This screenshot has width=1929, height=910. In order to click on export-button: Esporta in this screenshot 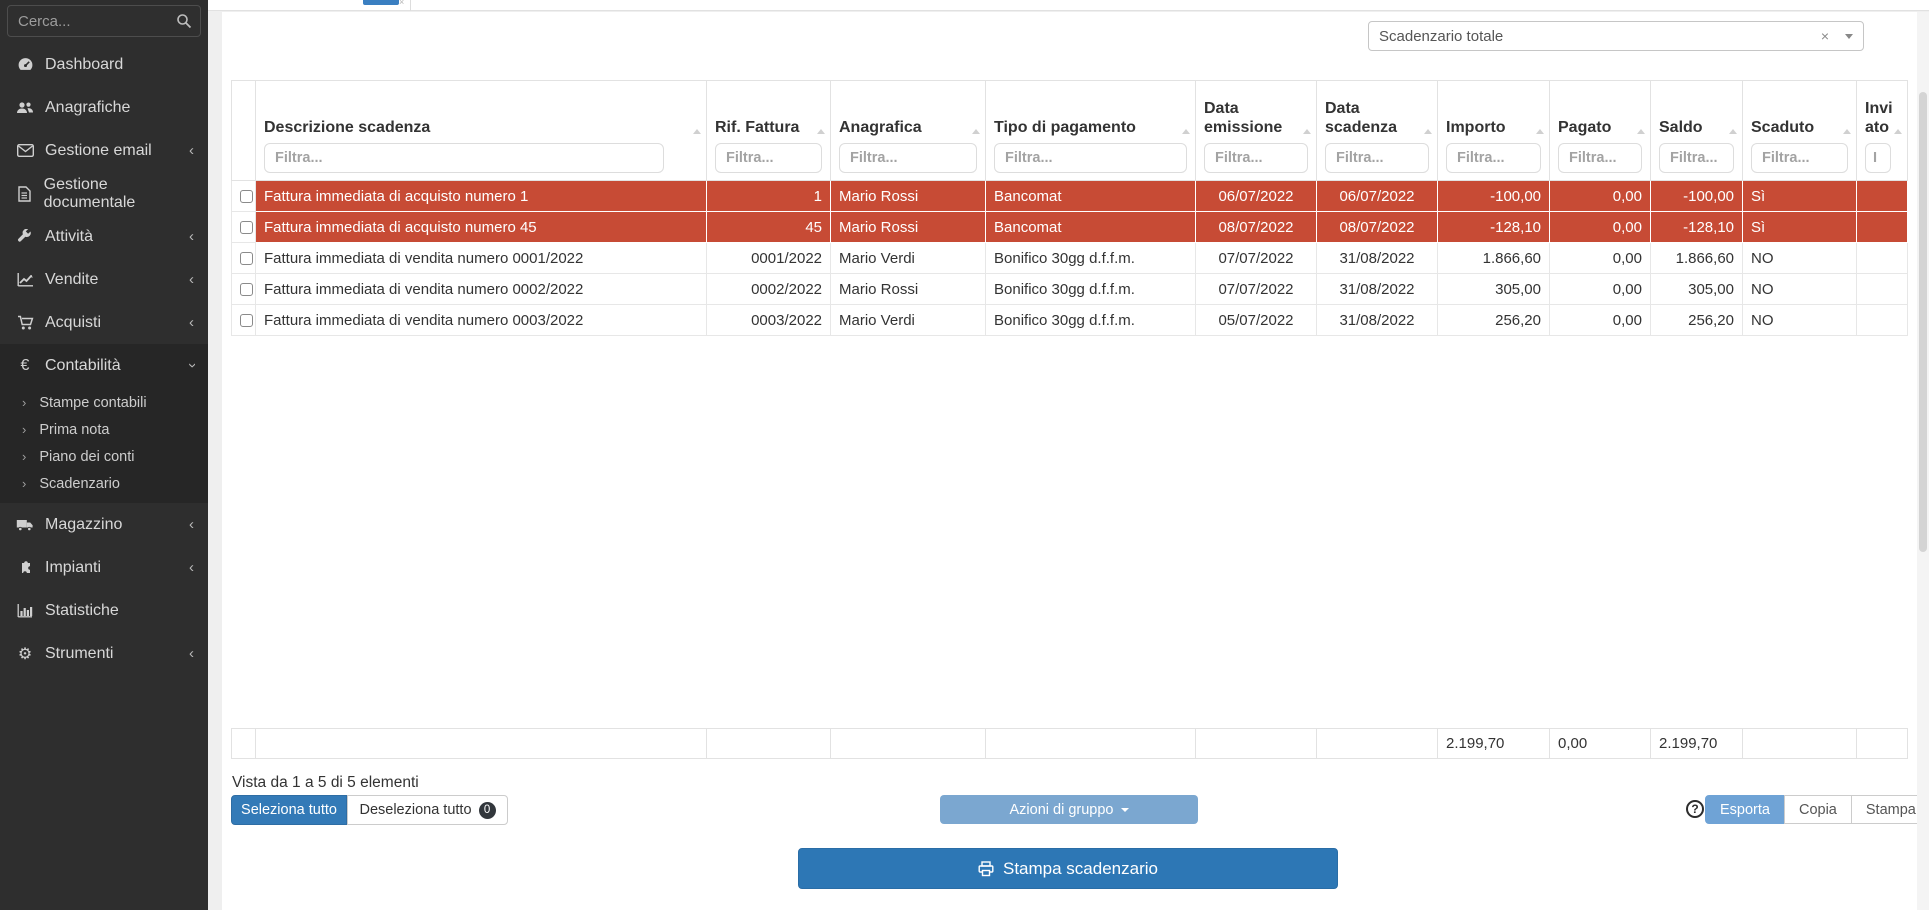, I will do `click(1745, 809)`.